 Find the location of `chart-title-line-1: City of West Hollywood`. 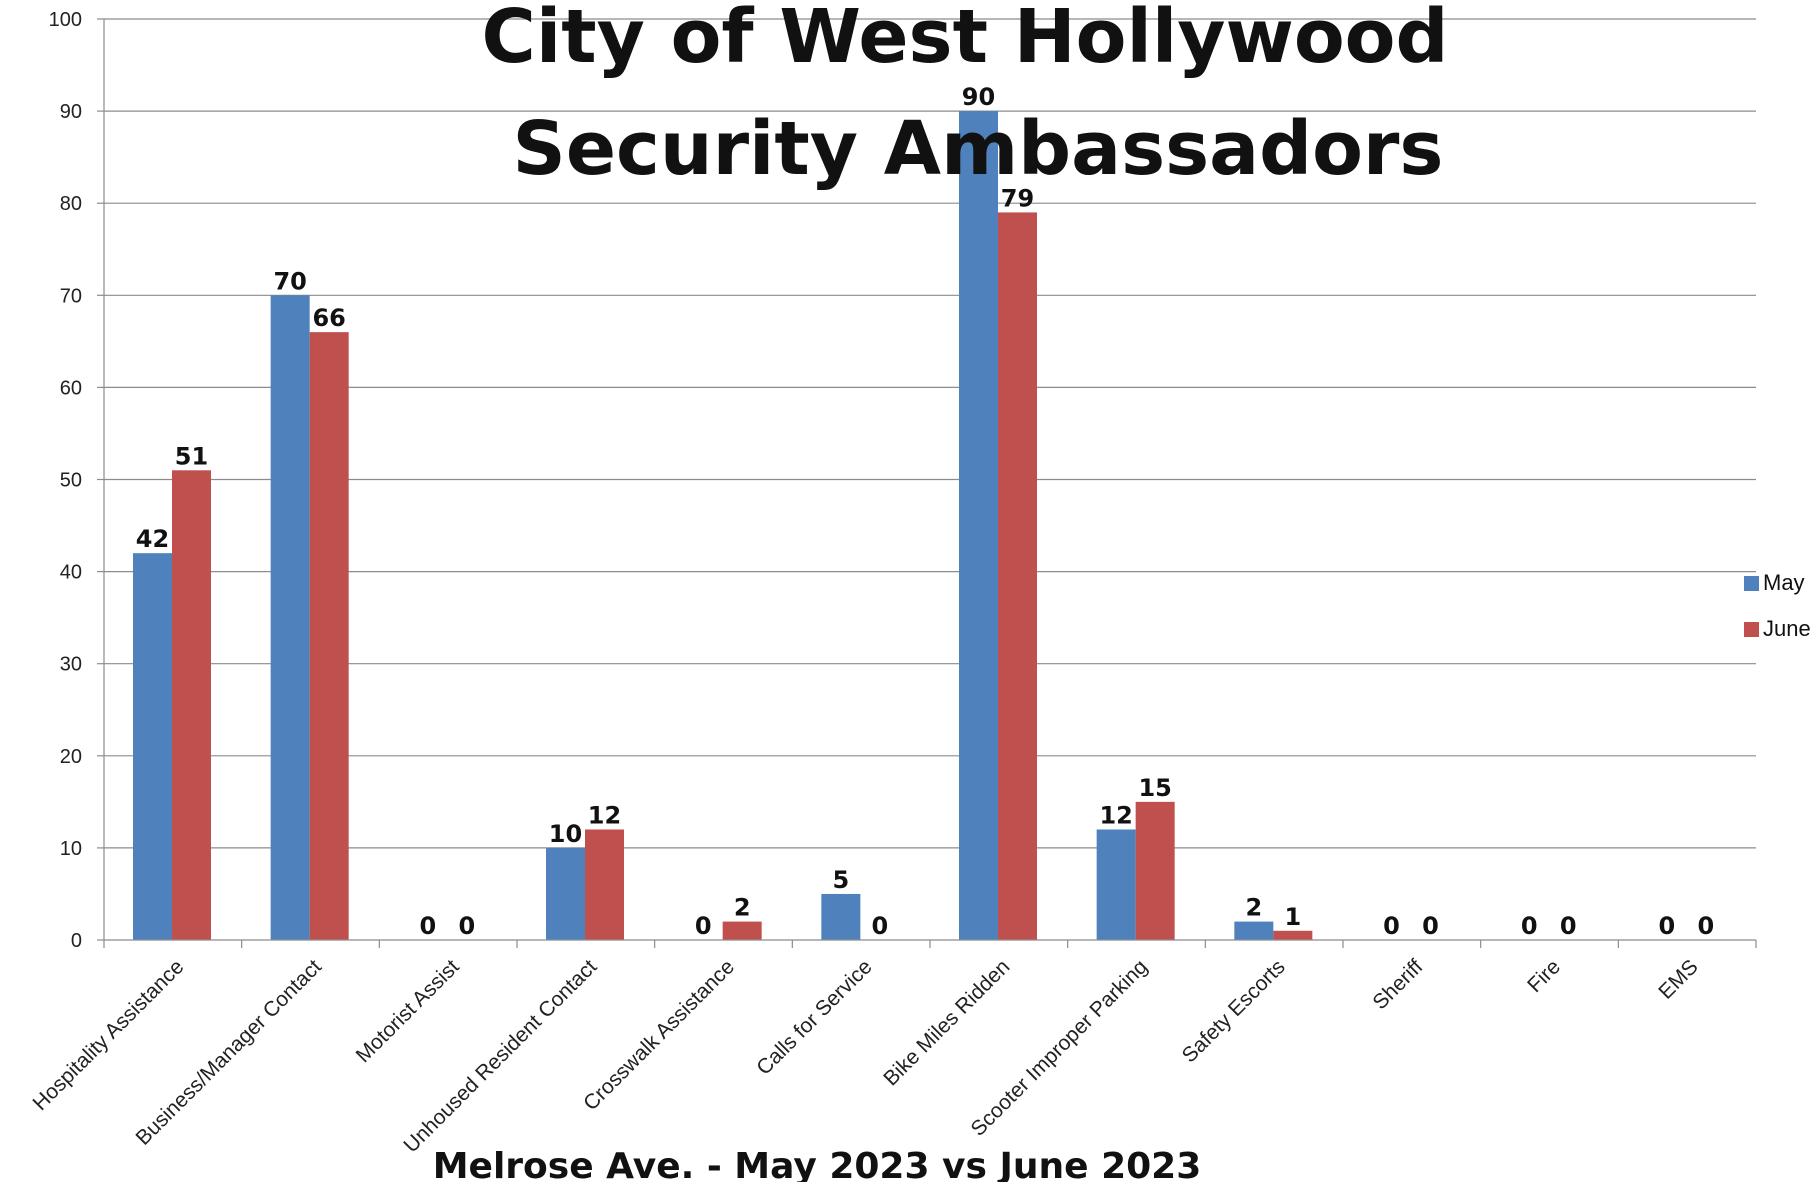

chart-title-line-1: City of West Hollywood is located at coordinates (965, 40).